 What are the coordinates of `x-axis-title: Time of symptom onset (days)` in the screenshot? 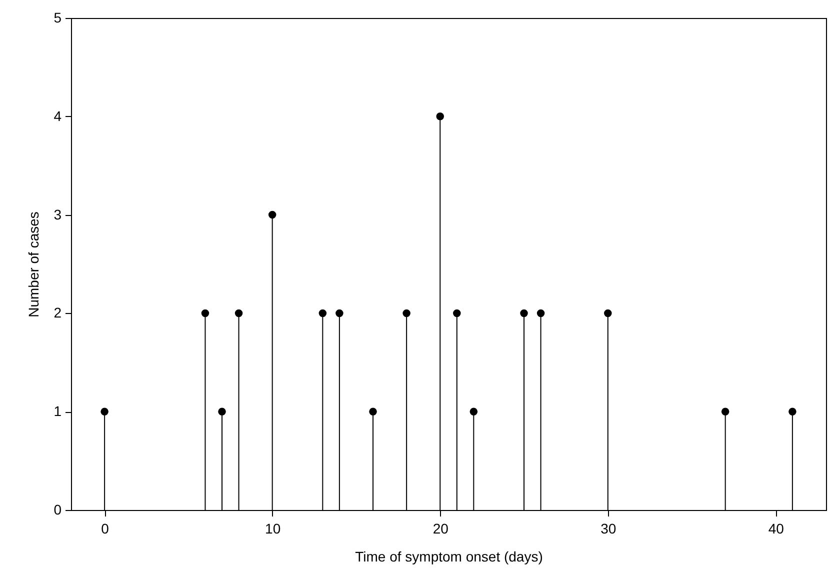 It's located at (449, 556).